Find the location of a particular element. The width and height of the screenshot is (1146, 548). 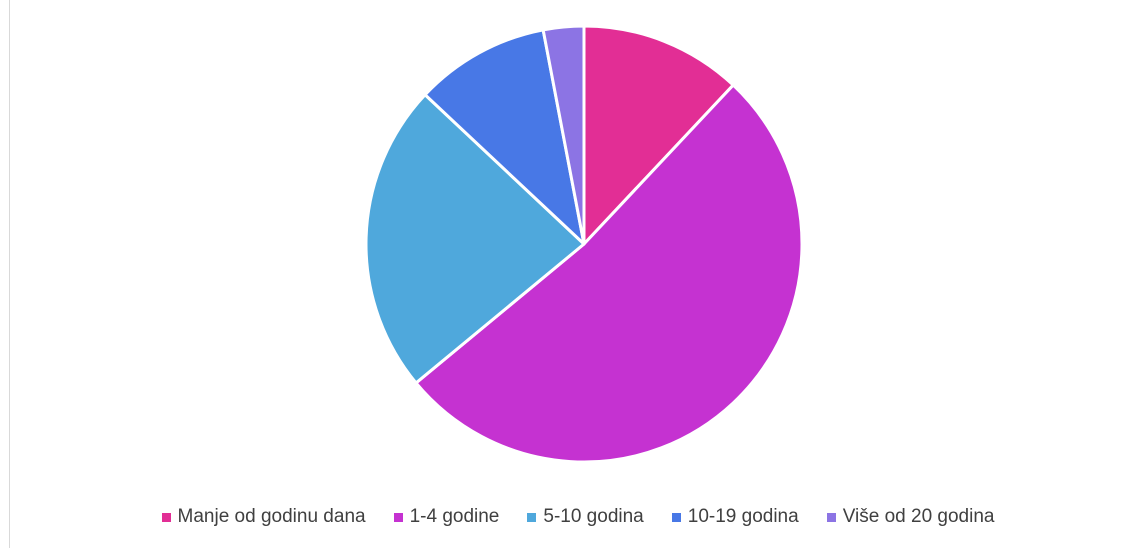

legend-item-5-10-godina: 5-10 godina is located at coordinates (585, 517).